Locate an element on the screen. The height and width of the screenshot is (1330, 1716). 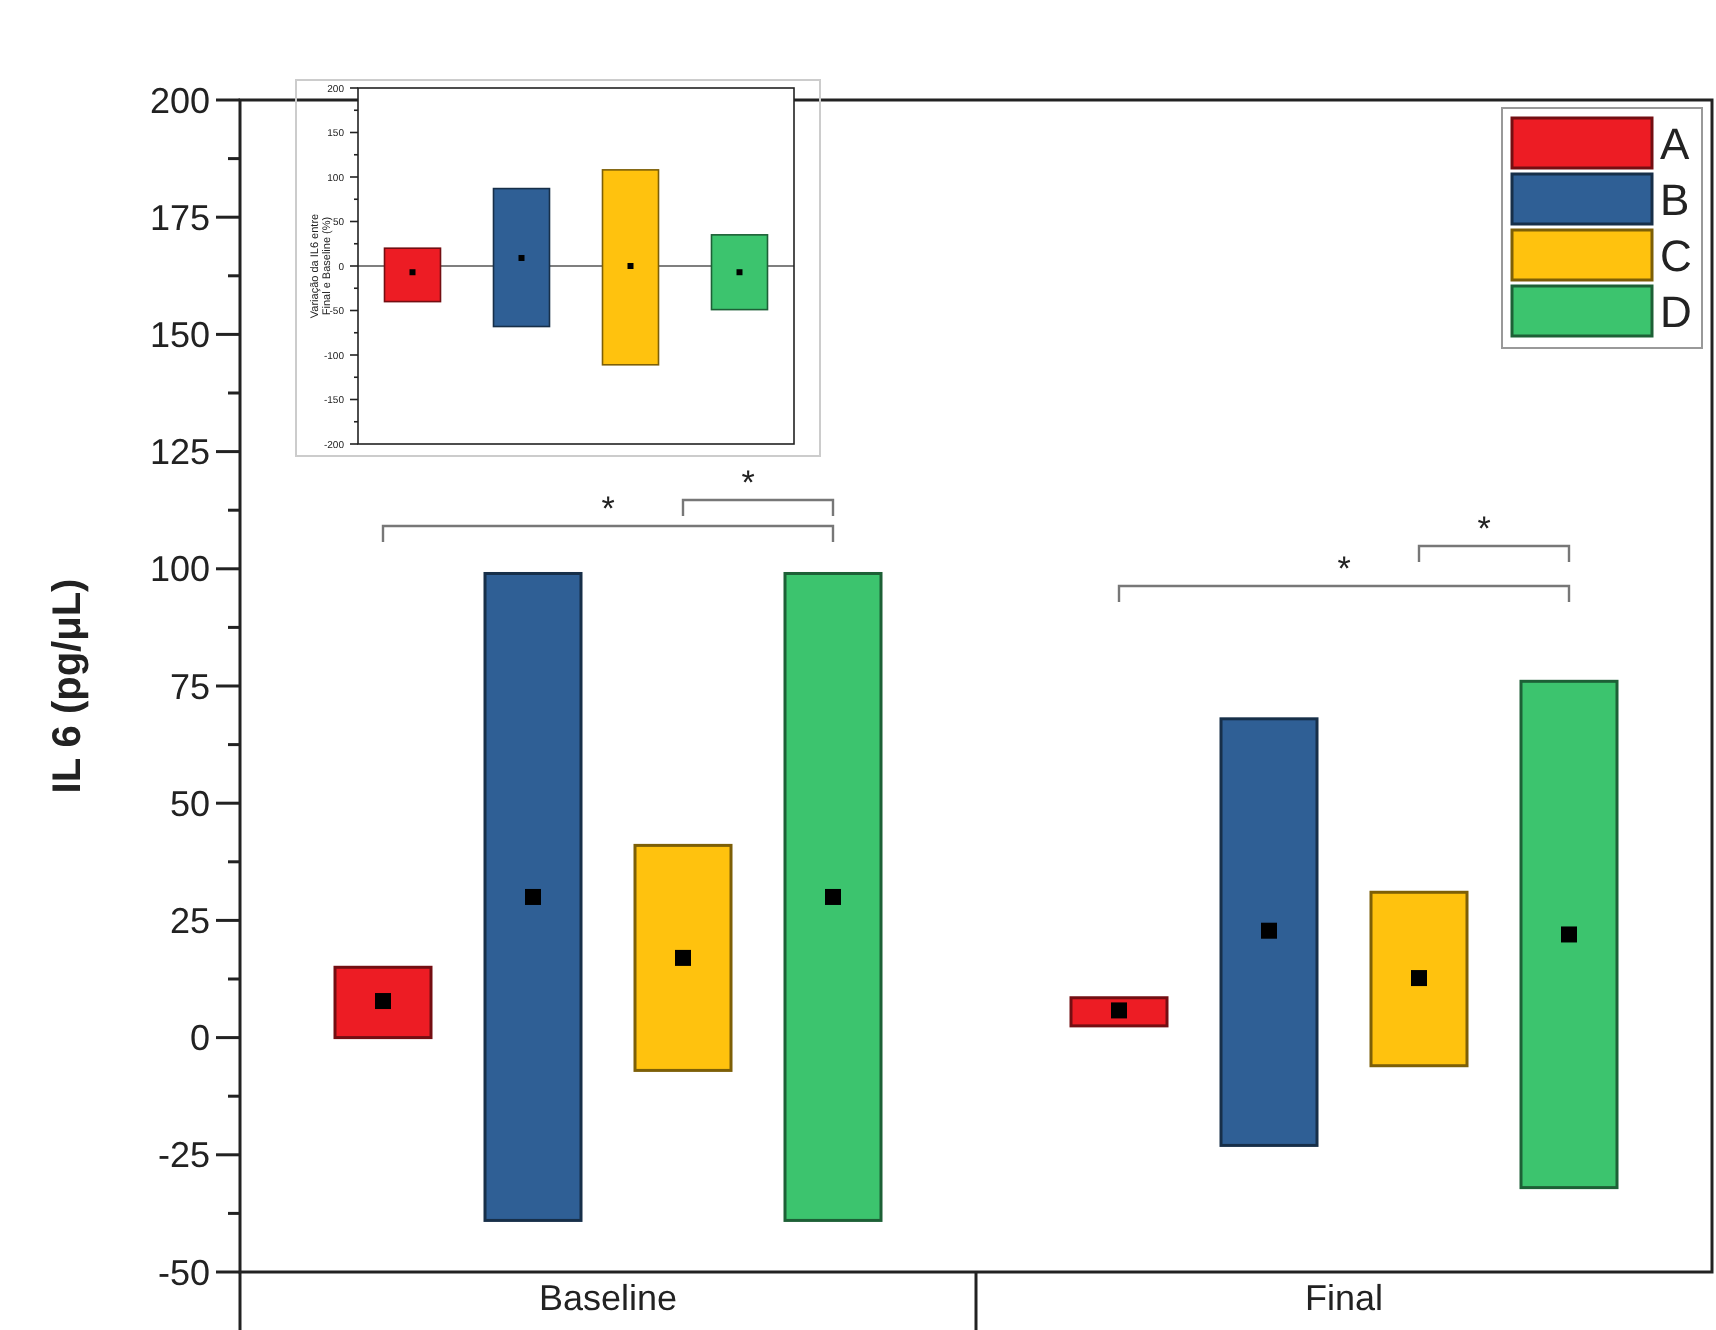
y-tick-label: 25 is located at coordinates (189, 921).